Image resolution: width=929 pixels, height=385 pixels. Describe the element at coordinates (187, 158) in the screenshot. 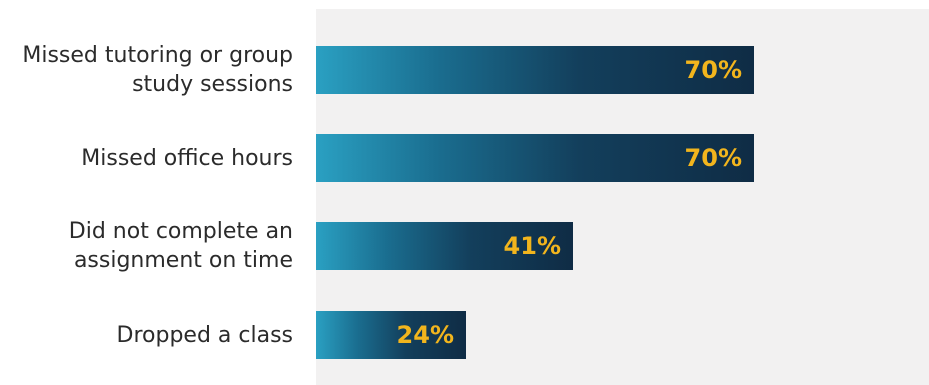

I see `category-label: Missed office hours` at that location.